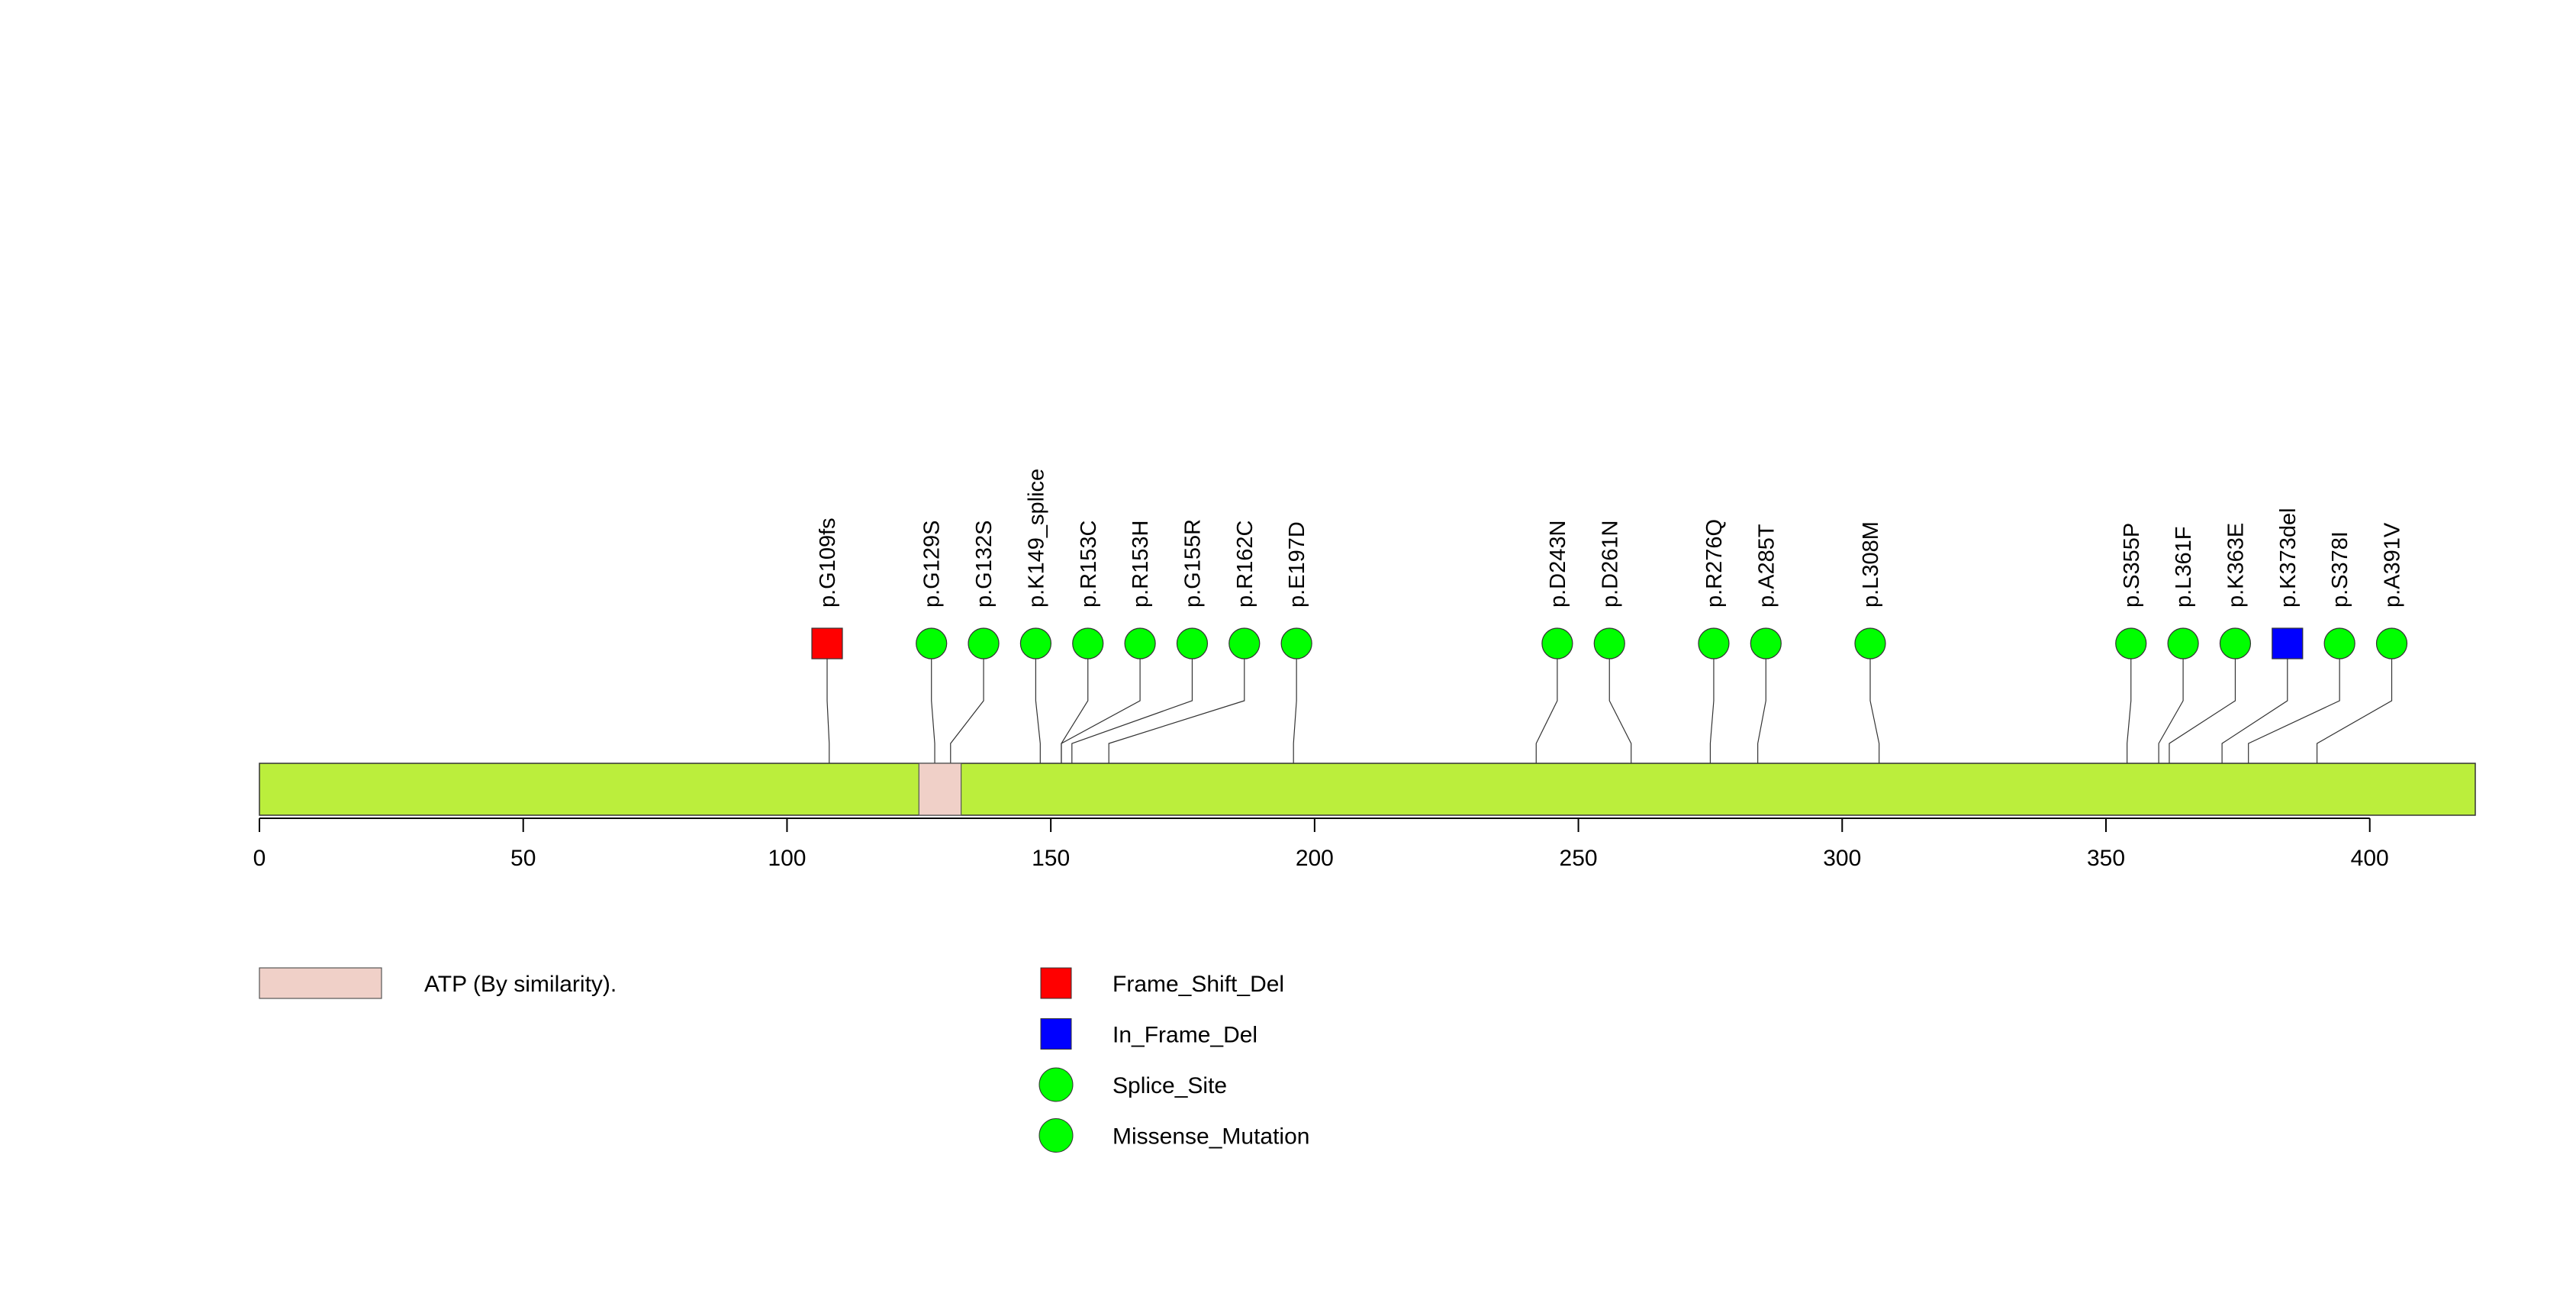 This screenshot has height=1290, width=2576. I want to click on domain-legend: ATP (By similarity)., so click(438, 983).